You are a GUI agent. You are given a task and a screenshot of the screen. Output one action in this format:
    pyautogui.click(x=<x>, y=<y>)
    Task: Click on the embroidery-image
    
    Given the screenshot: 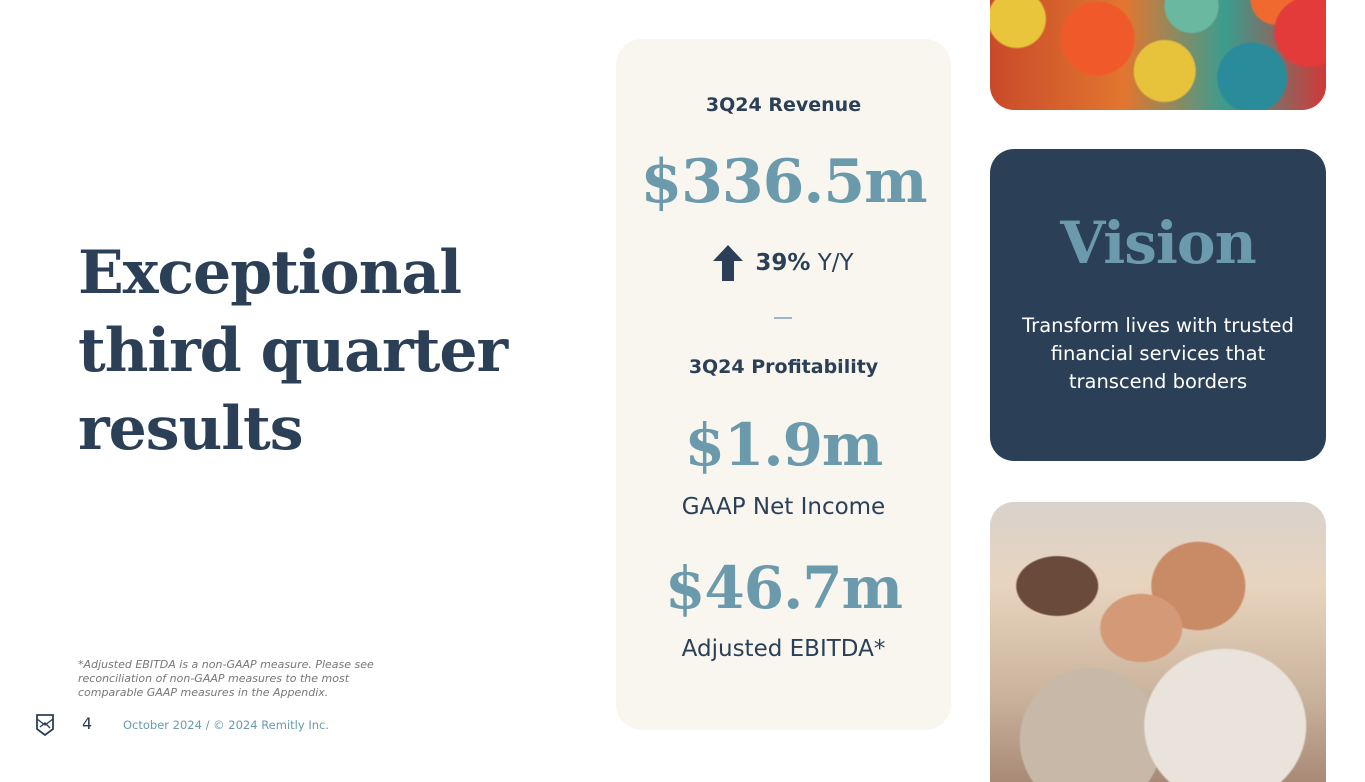 What is the action you would take?
    pyautogui.click(x=1158, y=55)
    